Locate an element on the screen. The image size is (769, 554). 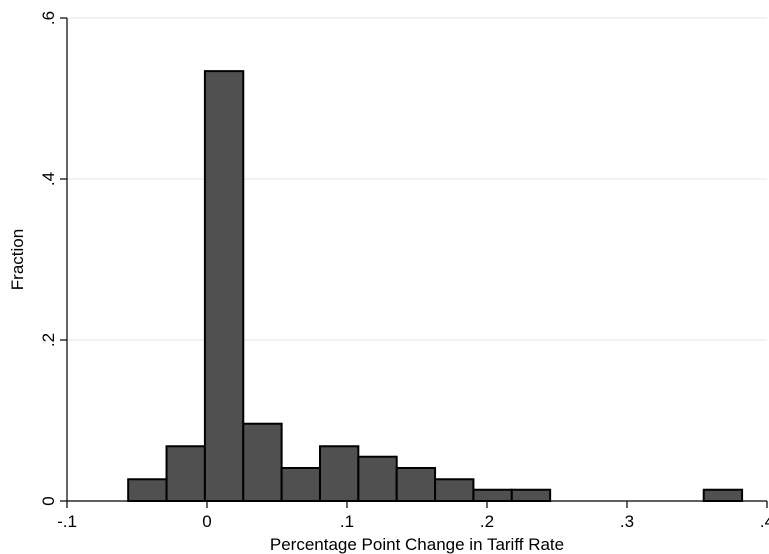
y-tick-label: 0 is located at coordinates (48, 500).